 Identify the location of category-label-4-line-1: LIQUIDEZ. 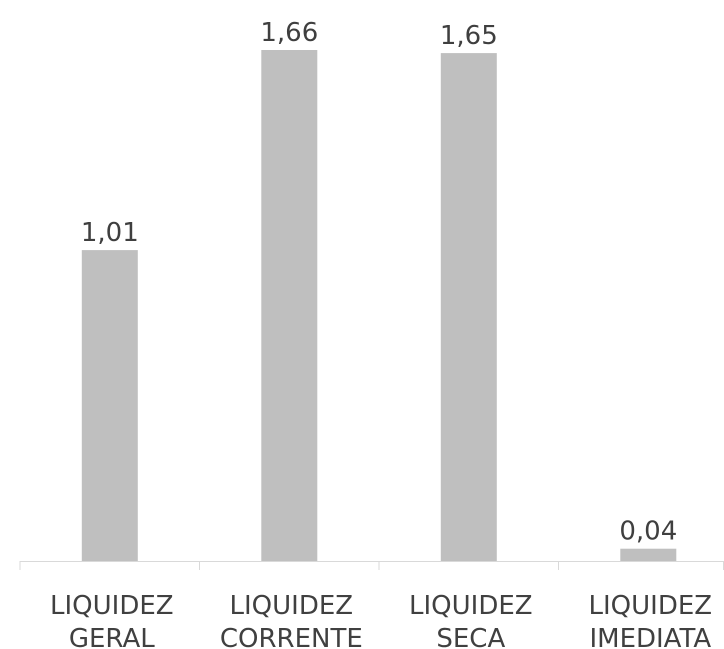
(651, 606).